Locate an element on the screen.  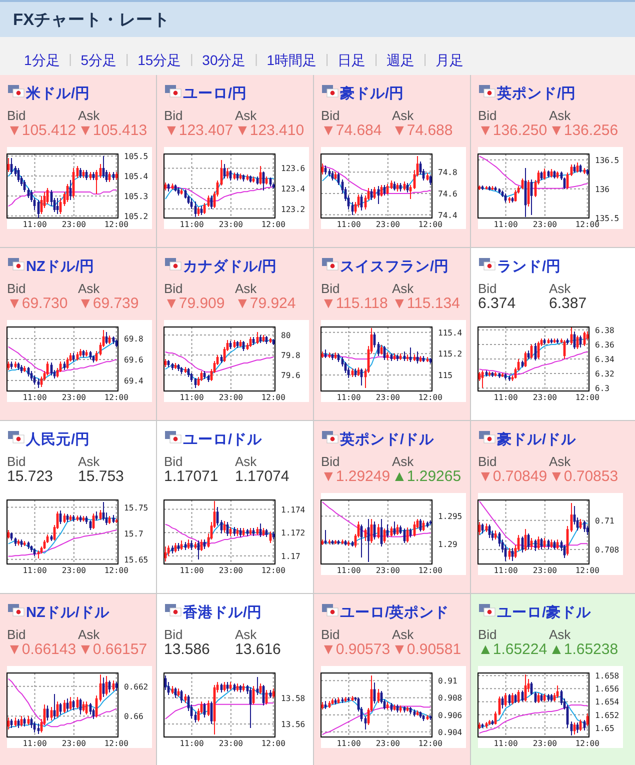
y-tick-label: 69.4 is located at coordinates (134, 381).